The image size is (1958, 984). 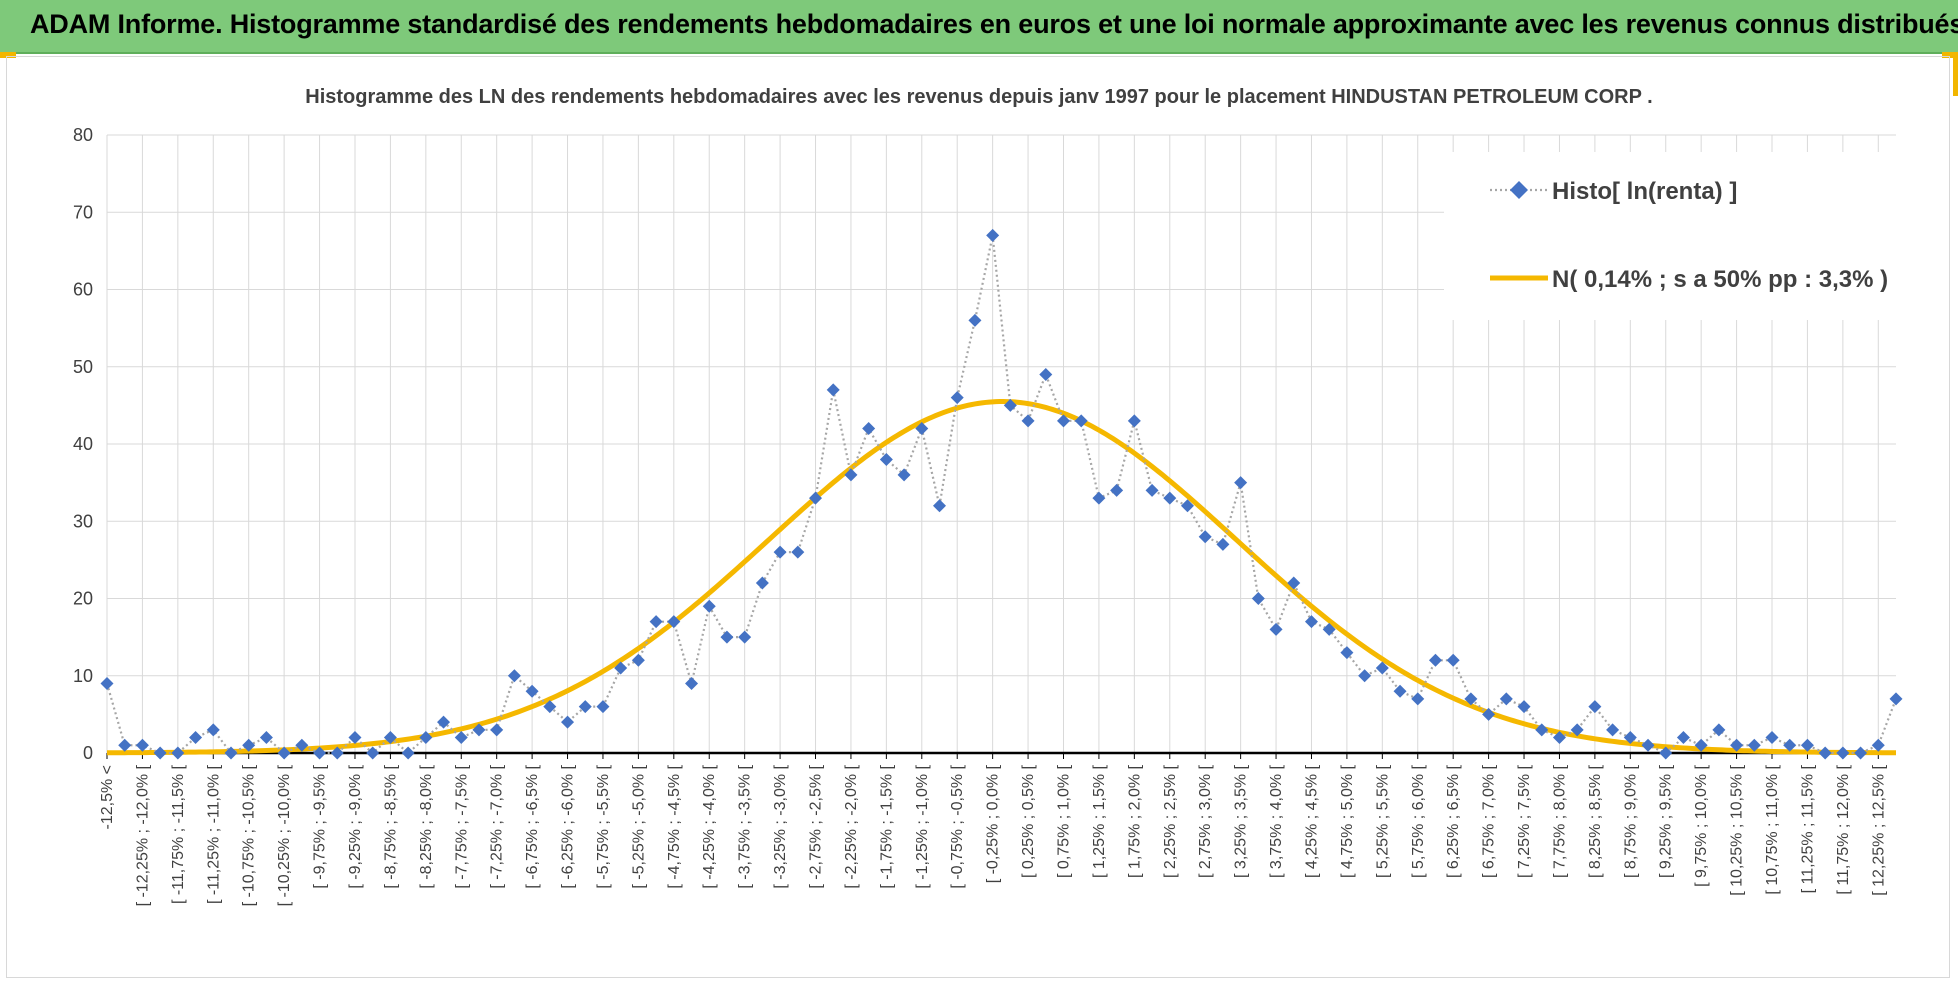 What do you see at coordinates (390, 826) in the screenshot?
I see `x-tick-label: [ -8,75% ; -8,5% [` at bounding box center [390, 826].